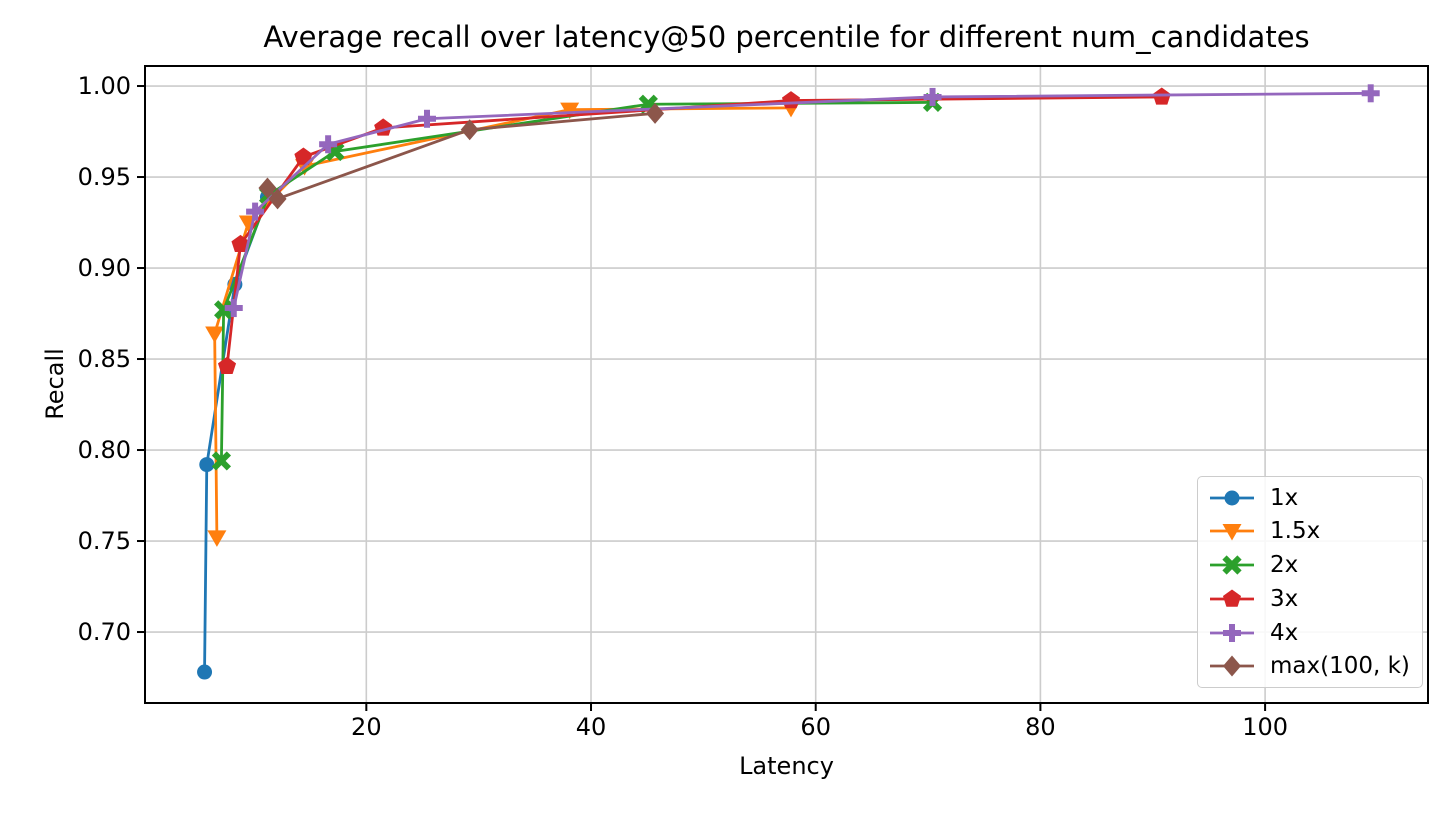 The image size is (1440, 820). Describe the element at coordinates (1284, 598) in the screenshot. I see `legend-label: 3x` at that location.